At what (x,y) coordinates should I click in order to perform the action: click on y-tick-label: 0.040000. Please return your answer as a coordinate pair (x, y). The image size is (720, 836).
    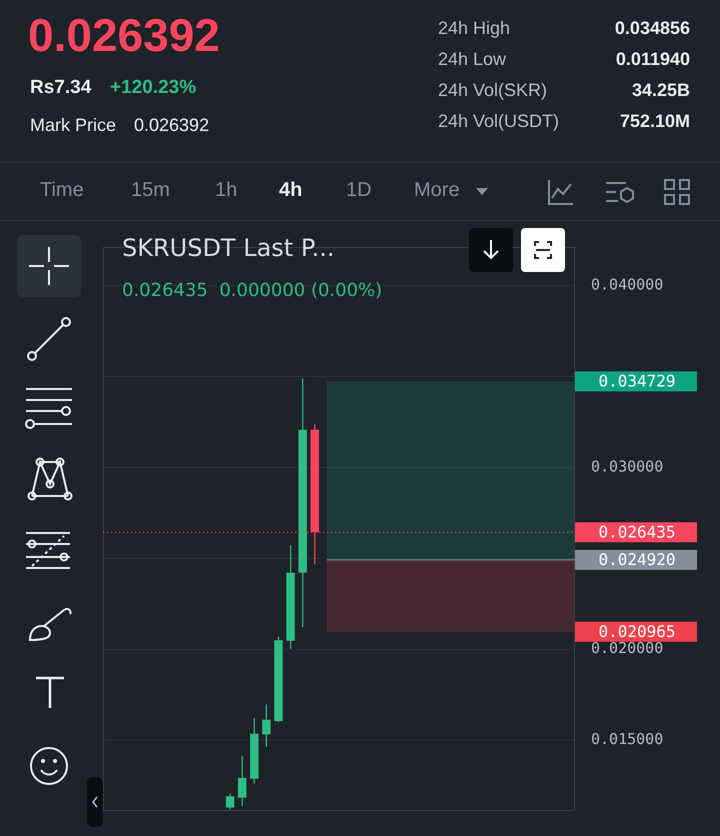
    Looking at the image, I should click on (627, 284).